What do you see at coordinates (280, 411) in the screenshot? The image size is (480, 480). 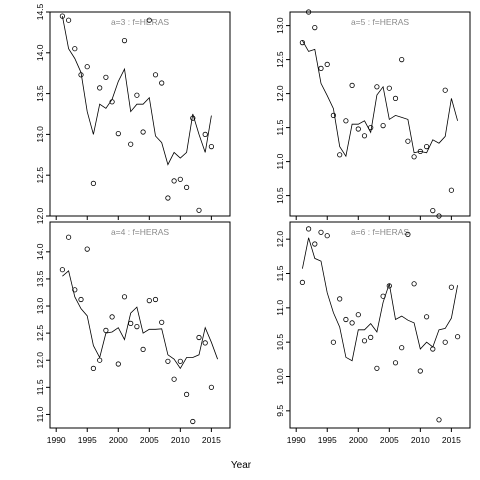 I see `y-tick-label: 9.5` at bounding box center [280, 411].